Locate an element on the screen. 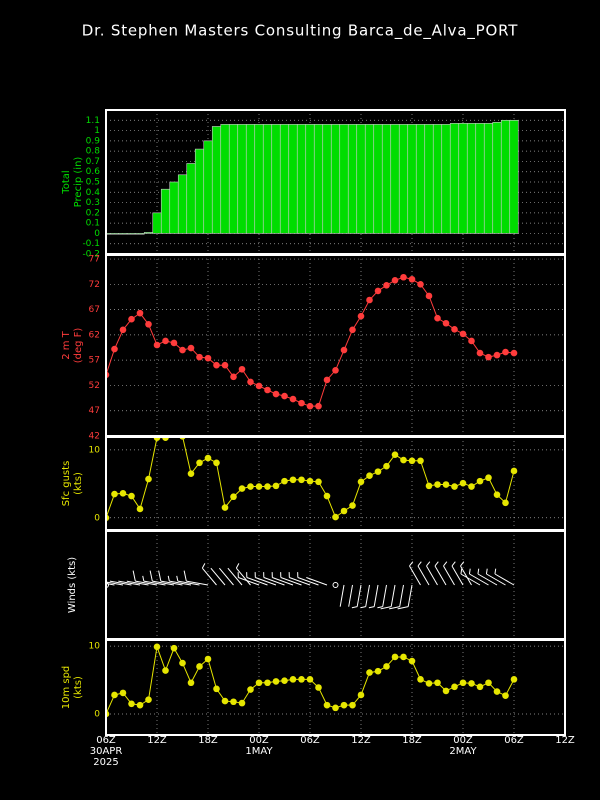 This screenshot has width=600, height=800. y-axis-label: Total is located at coordinates (66, 182).